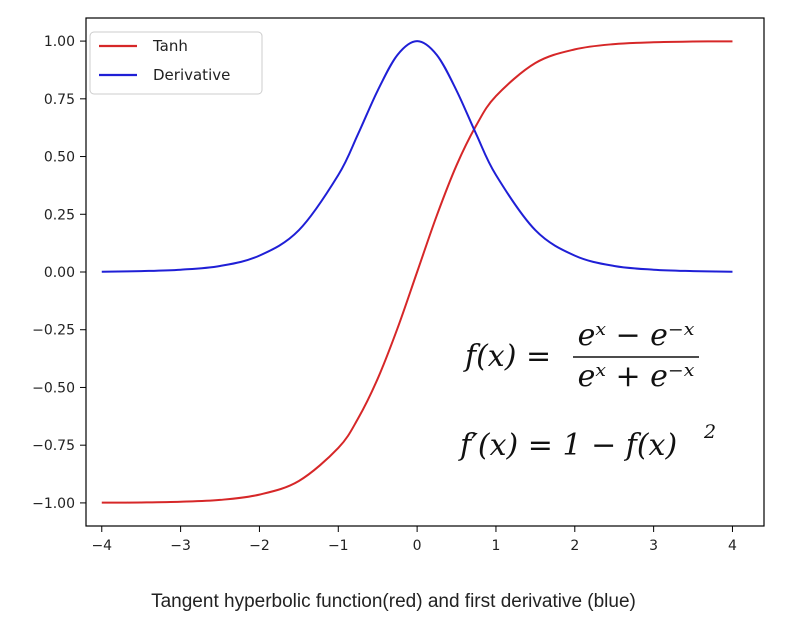  I want to click on legend-label-tanh: Tanh, so click(170, 46).